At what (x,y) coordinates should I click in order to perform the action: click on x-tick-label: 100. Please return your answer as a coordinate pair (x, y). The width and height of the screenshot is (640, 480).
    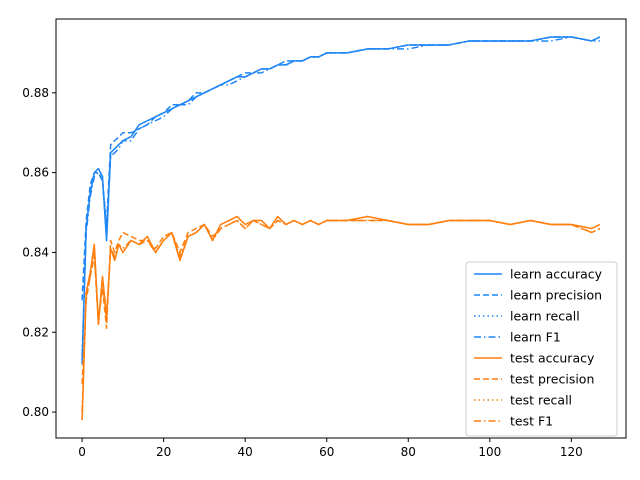
    Looking at the image, I should click on (489, 452).